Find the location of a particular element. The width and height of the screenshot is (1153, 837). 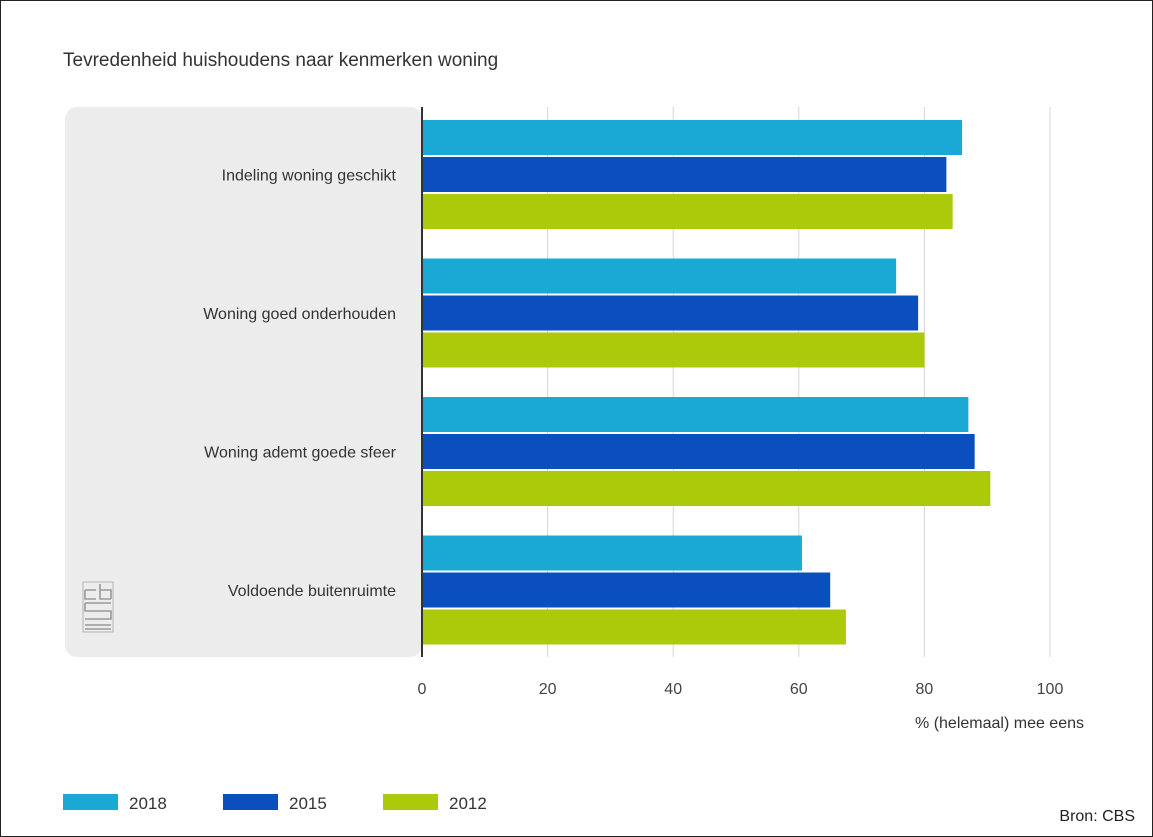

legend-label: 2015 is located at coordinates (308, 803).